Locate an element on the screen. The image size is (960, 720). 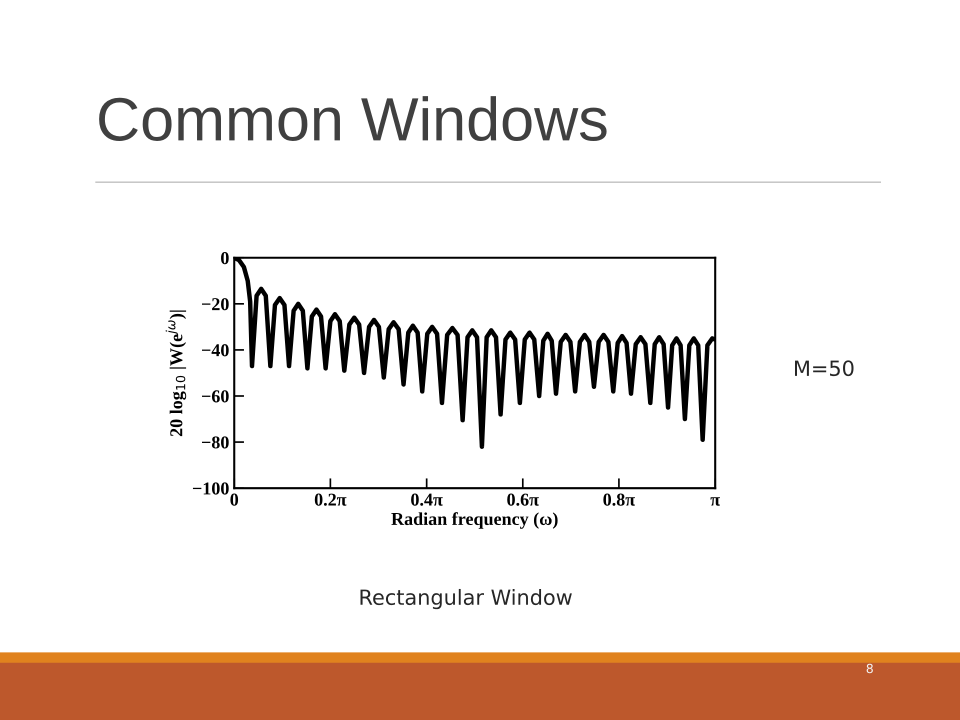
y-tick-label: 0 is located at coordinates (225, 258).